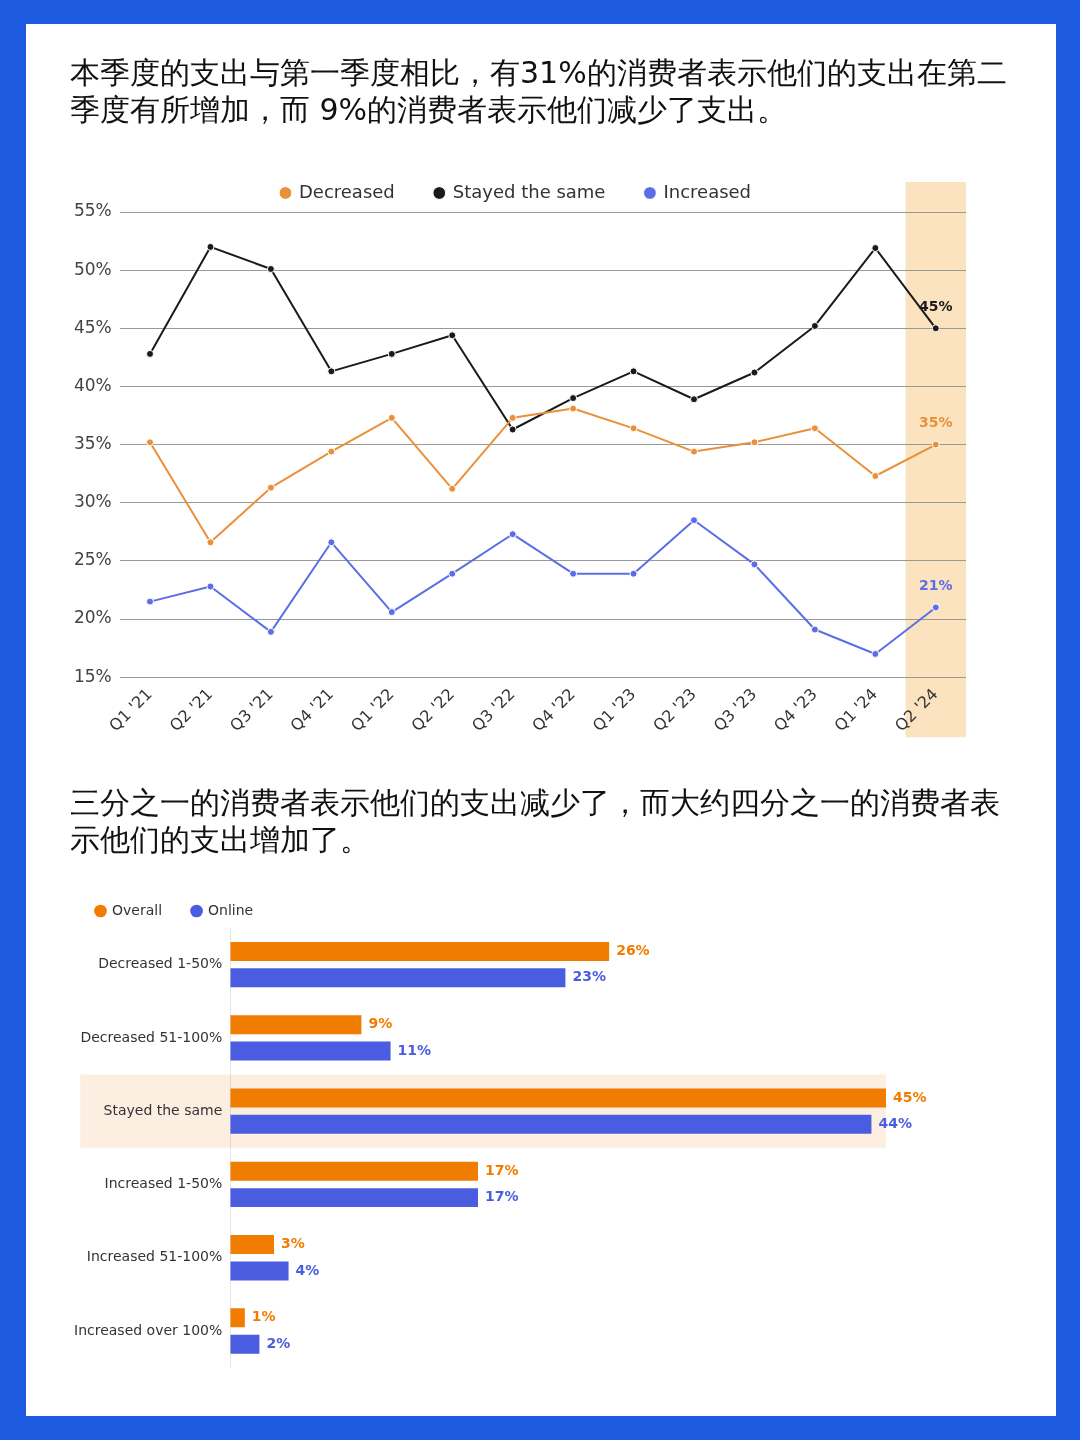  I want to click on chart-title: 本季度的支出与第一季度相比，有31%的消费者表示他们的支出在第二季度有所增加，而 9%的消费者表示他们减少了支出。, so click(539, 91).